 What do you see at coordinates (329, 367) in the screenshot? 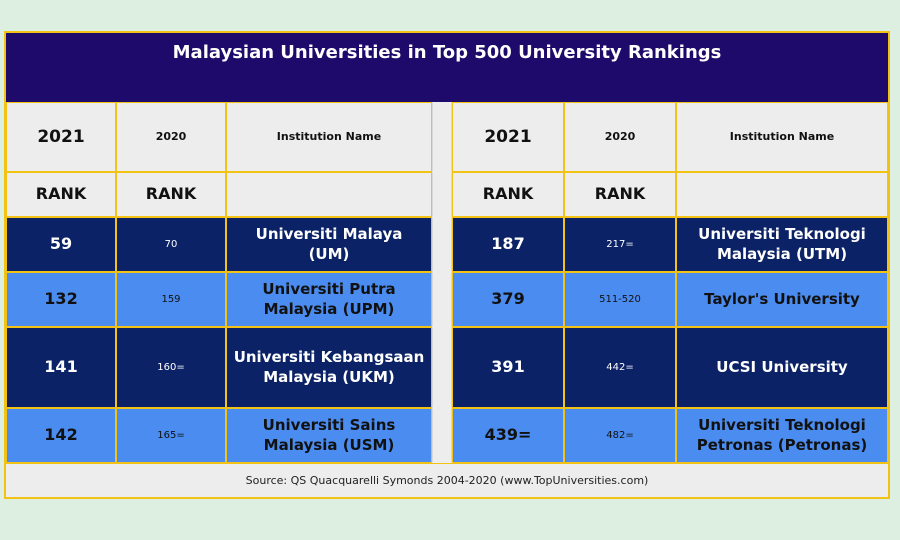
I see `table-cell-institution: Universiti Kebangsaan Malaysia (UKM)` at bounding box center [329, 367].